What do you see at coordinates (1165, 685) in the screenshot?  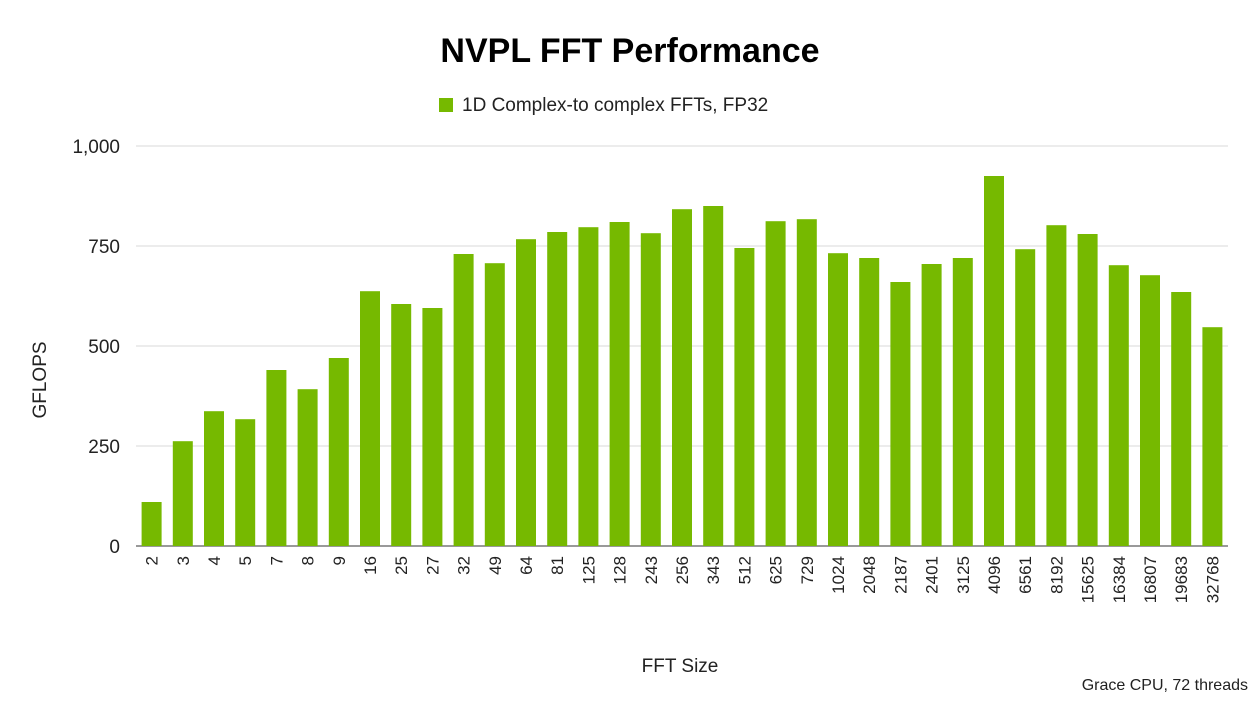 I see `footnote: Grace CPU, 72 threads` at bounding box center [1165, 685].